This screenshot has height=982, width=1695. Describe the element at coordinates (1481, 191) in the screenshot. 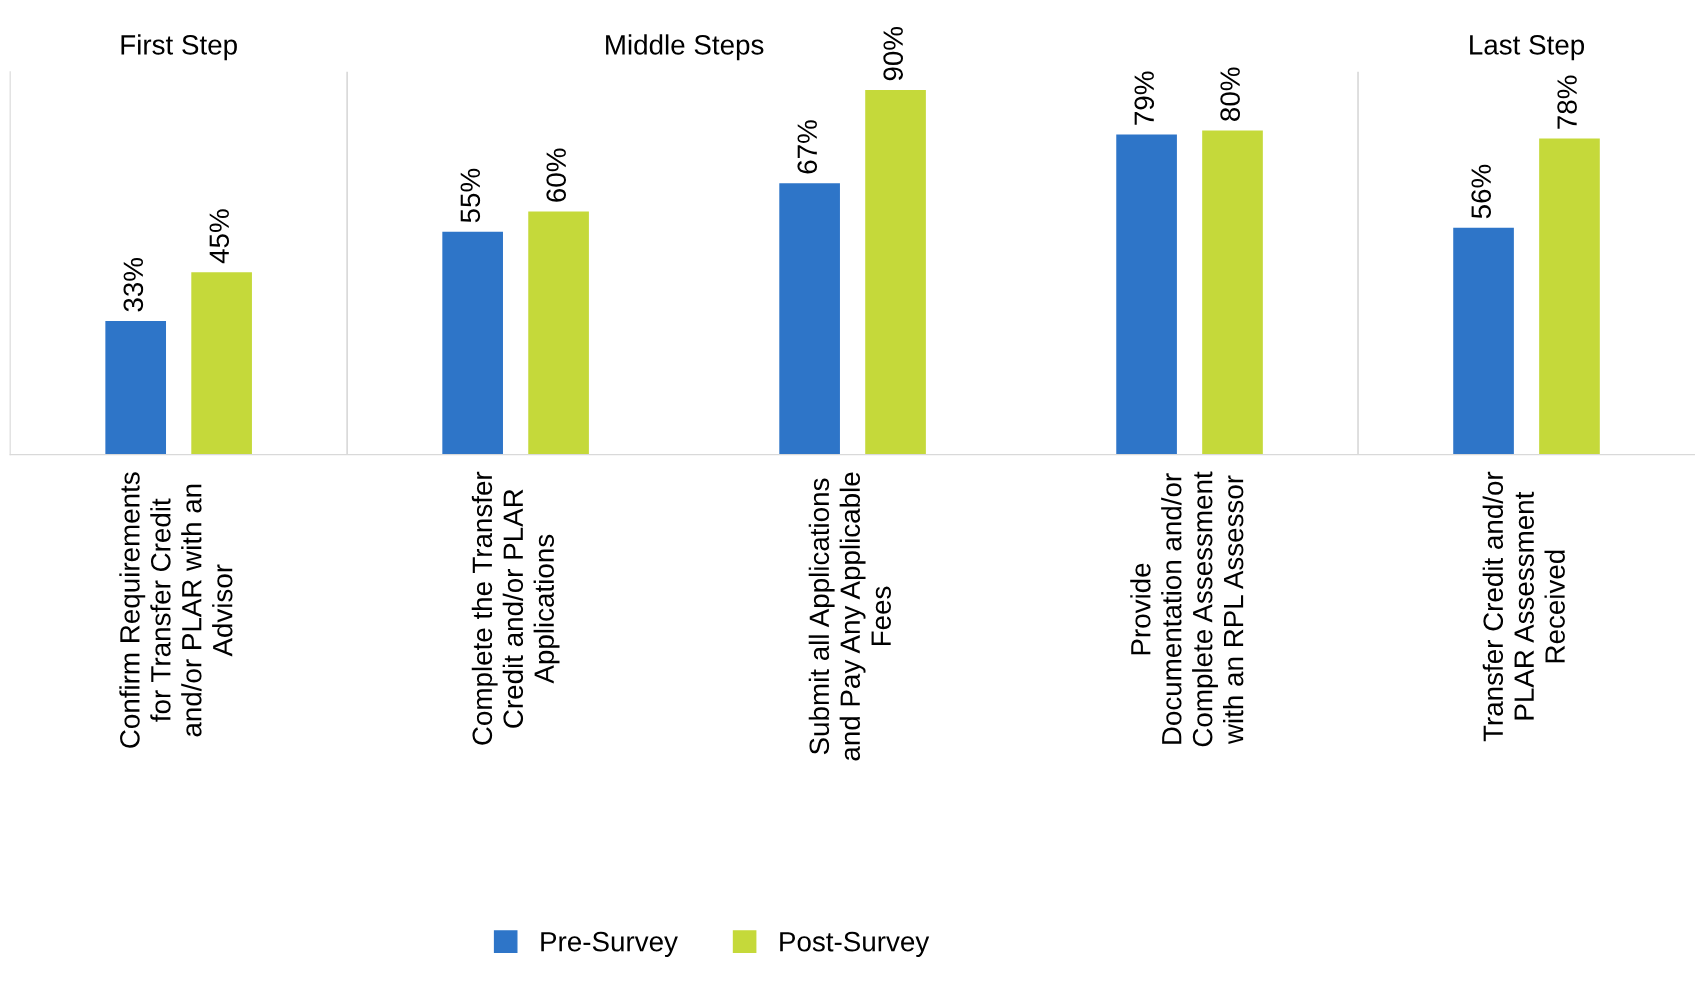

I see `data-label: 56%` at that location.